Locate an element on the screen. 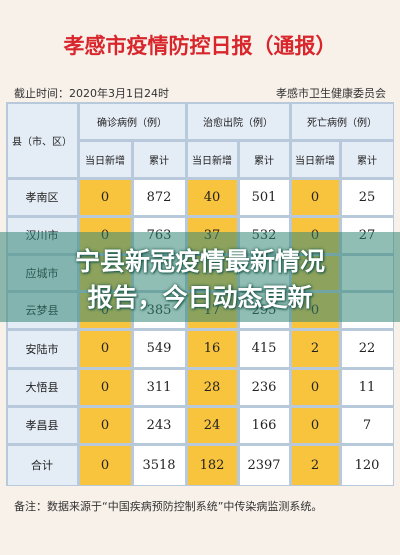 The image size is (400, 555). total-count: 243 is located at coordinates (159, 425).